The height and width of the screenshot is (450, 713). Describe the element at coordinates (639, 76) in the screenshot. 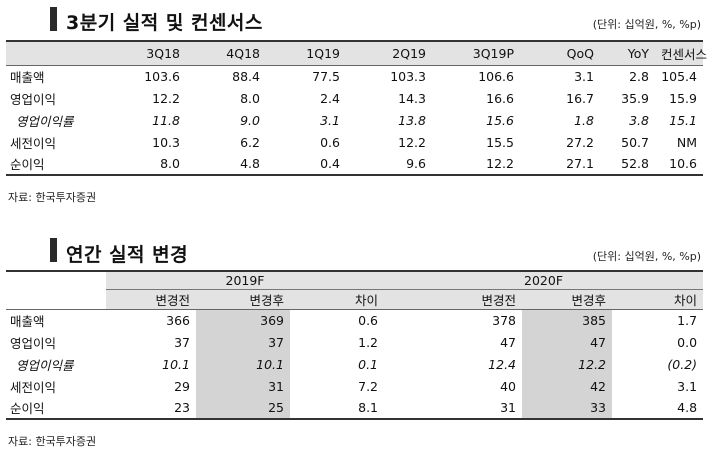

I see `table-cell: 2.8` at that location.